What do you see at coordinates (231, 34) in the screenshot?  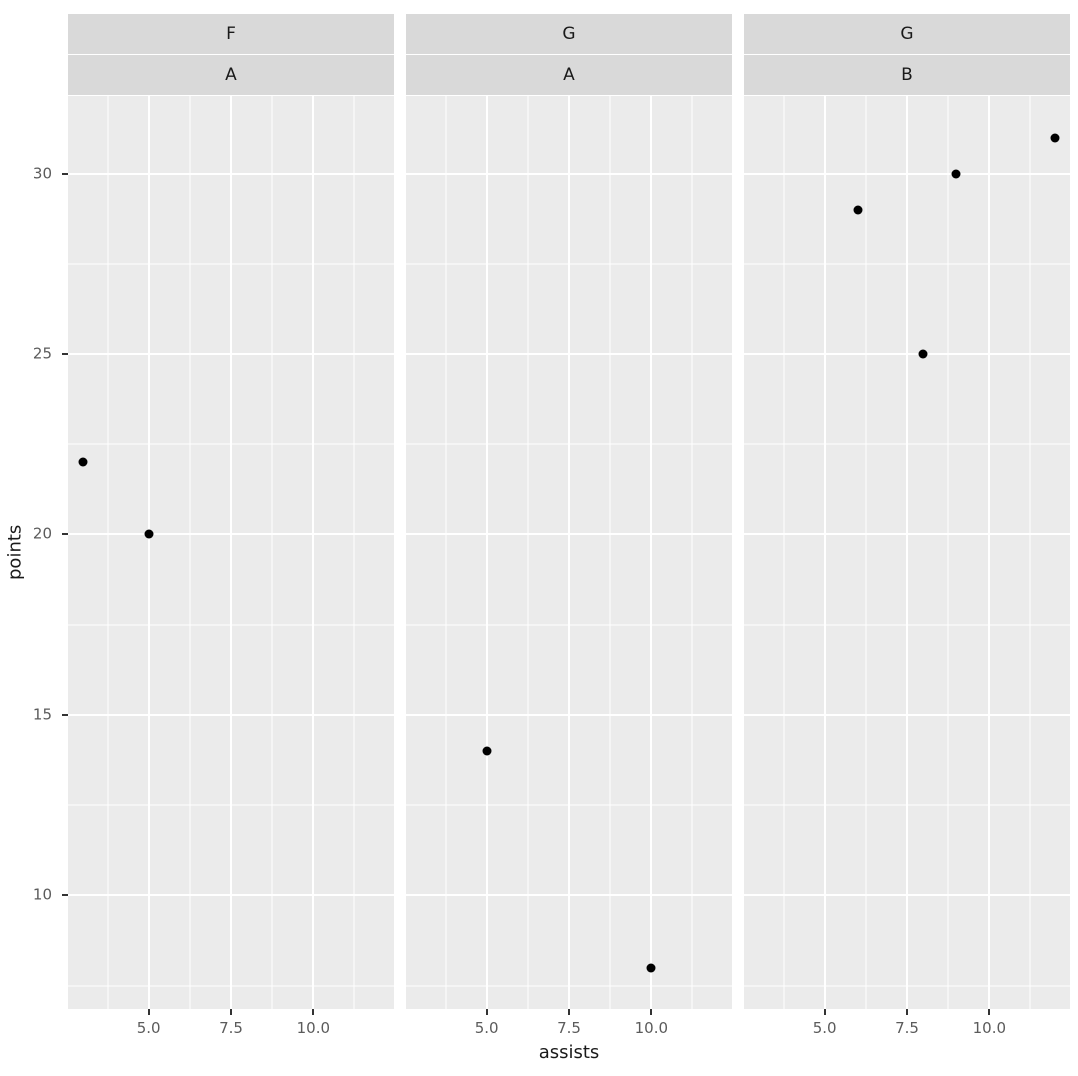 I see `facet-strip-top: F` at bounding box center [231, 34].